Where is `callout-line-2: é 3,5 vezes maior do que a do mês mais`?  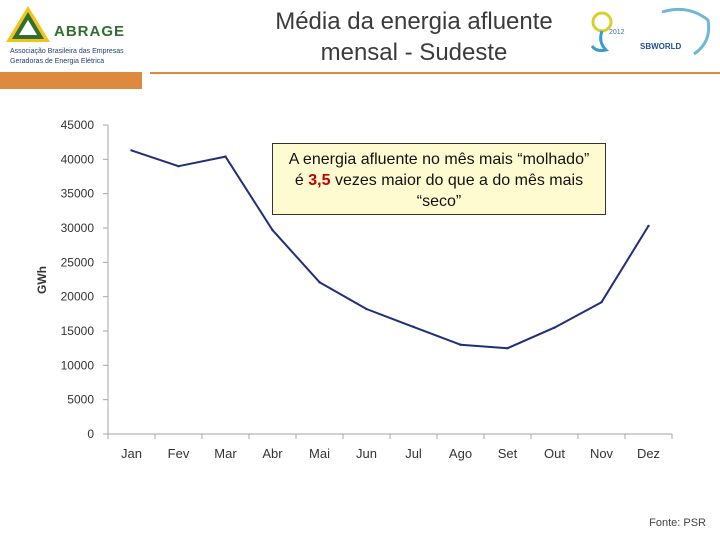 callout-line-2: é 3,5 vezes maior do que a do mês mais is located at coordinates (439, 180).